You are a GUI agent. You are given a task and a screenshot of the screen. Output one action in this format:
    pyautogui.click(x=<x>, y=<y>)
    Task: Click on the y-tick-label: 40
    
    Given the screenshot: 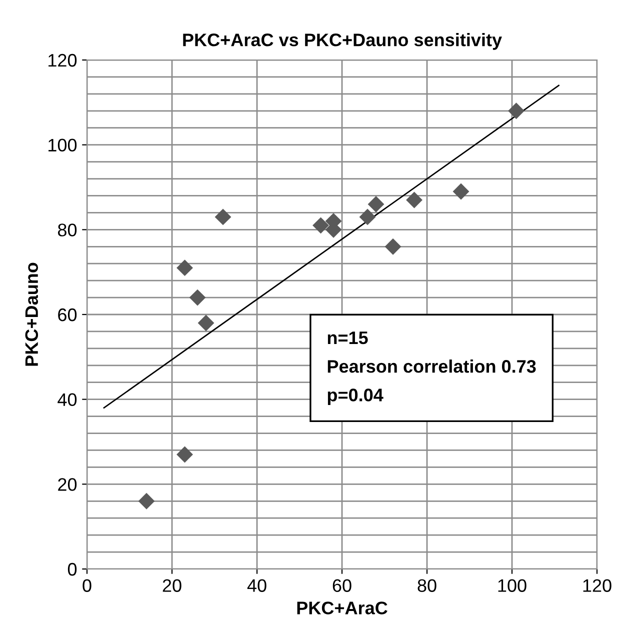 What is the action you would take?
    pyautogui.click(x=67, y=399)
    